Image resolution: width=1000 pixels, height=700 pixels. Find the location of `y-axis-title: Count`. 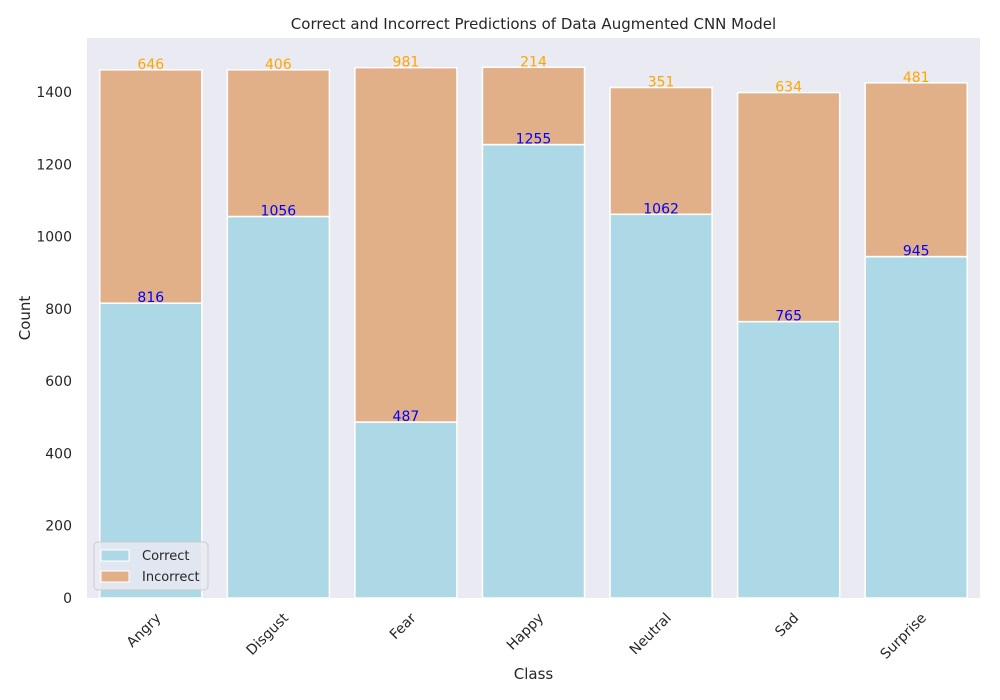

y-axis-title: Count is located at coordinates (25, 318).